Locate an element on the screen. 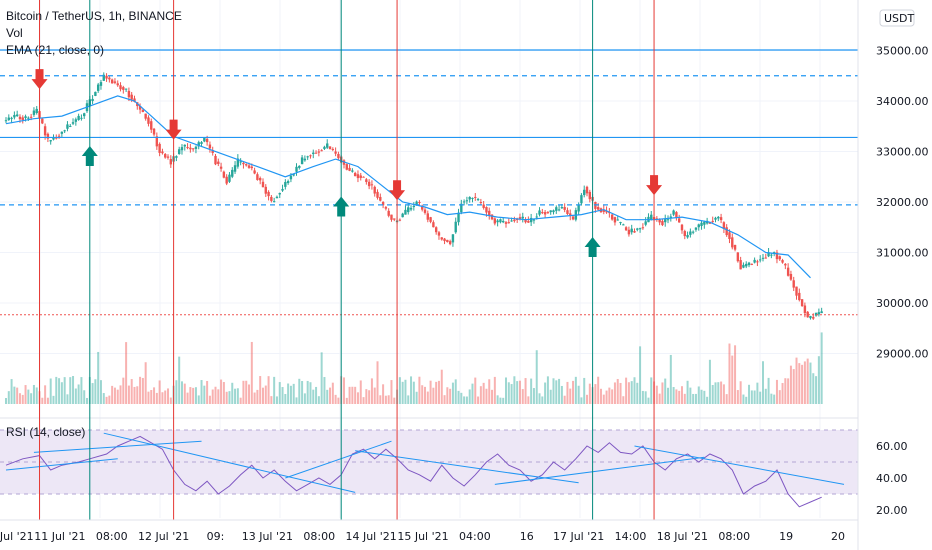 Image resolution: width=932 pixels, height=550 pixels. volume-series is located at coordinates (414, 368).